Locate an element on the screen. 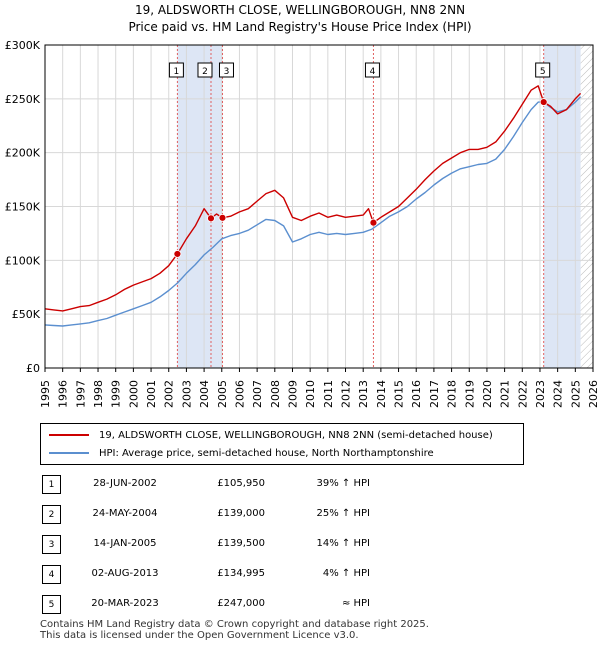 The width and height of the screenshot is (600, 650). x-tick-label: 2022 is located at coordinates (522, 394).